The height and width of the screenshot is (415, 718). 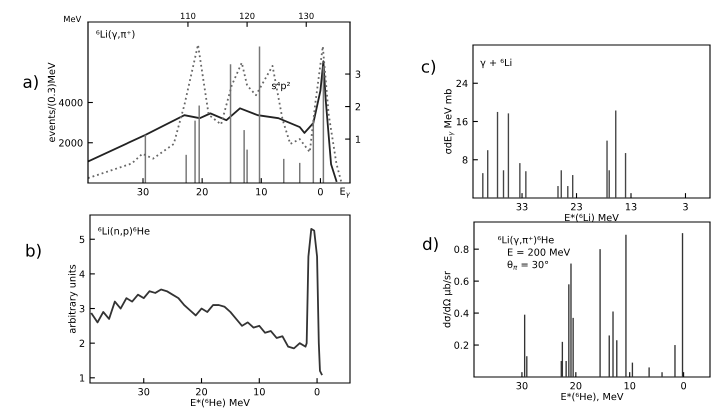 I want to click on y-tick-label: 0.2, so click(x=461, y=345).